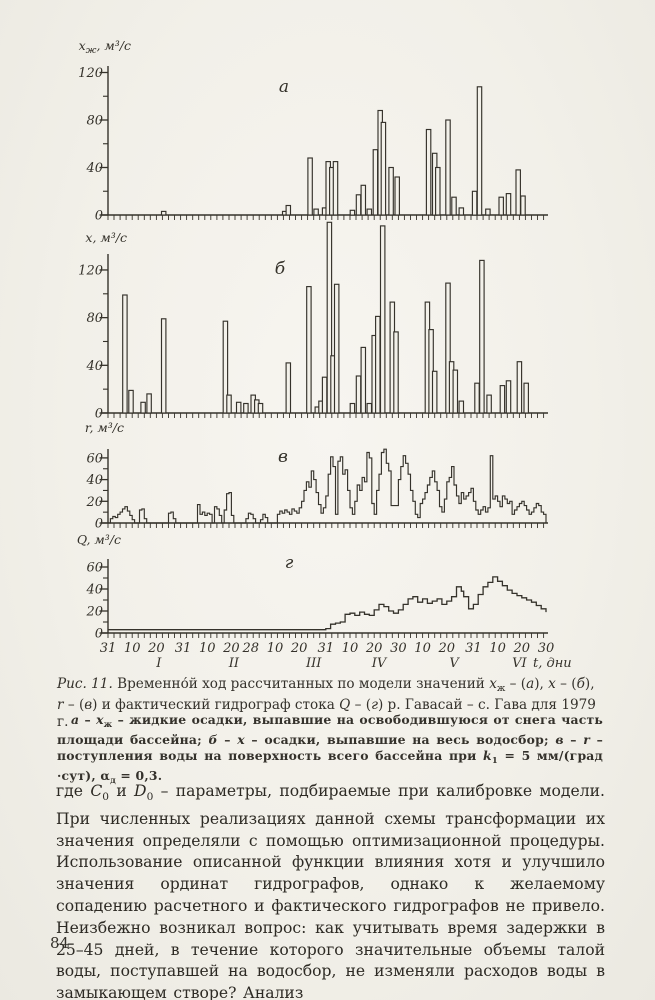  I want to click on y-tick-label: 80, so click(94, 121).